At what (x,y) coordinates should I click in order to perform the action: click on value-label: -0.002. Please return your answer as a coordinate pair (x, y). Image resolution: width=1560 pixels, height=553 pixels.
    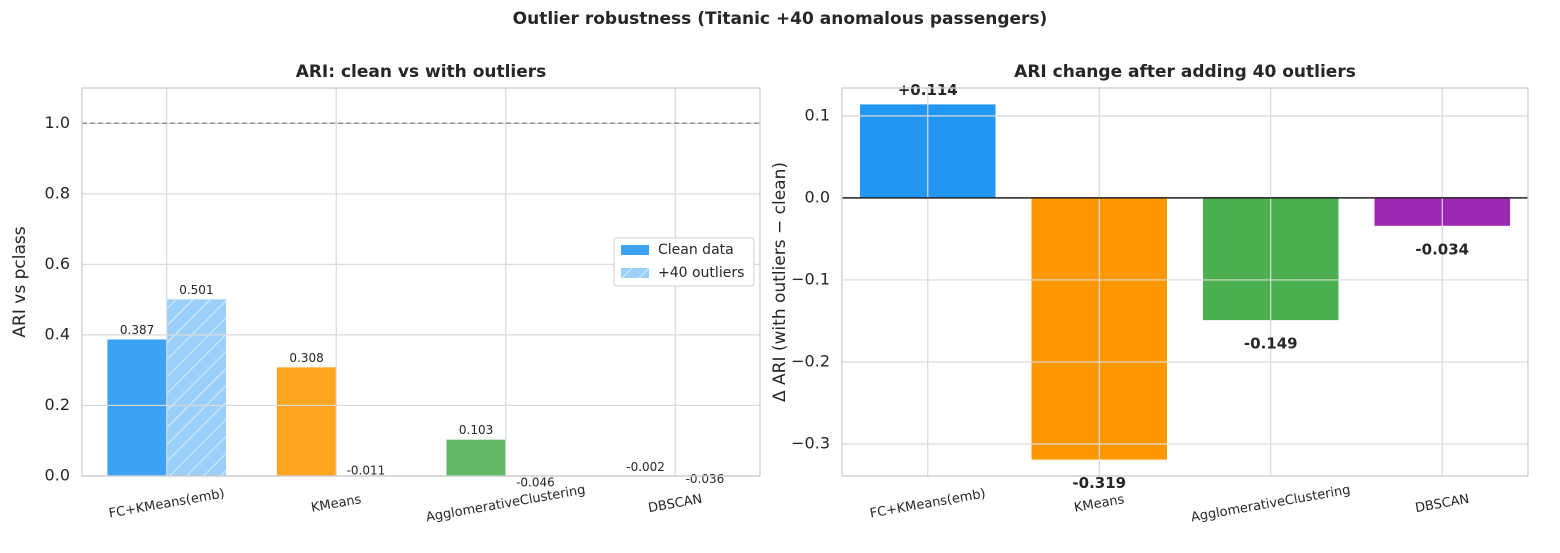
    Looking at the image, I should click on (645, 467).